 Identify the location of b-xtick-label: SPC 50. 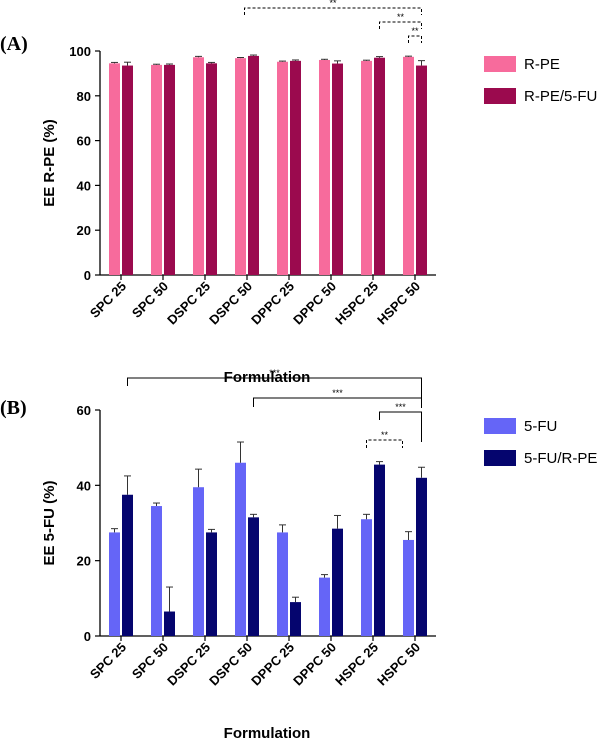
(150, 661).